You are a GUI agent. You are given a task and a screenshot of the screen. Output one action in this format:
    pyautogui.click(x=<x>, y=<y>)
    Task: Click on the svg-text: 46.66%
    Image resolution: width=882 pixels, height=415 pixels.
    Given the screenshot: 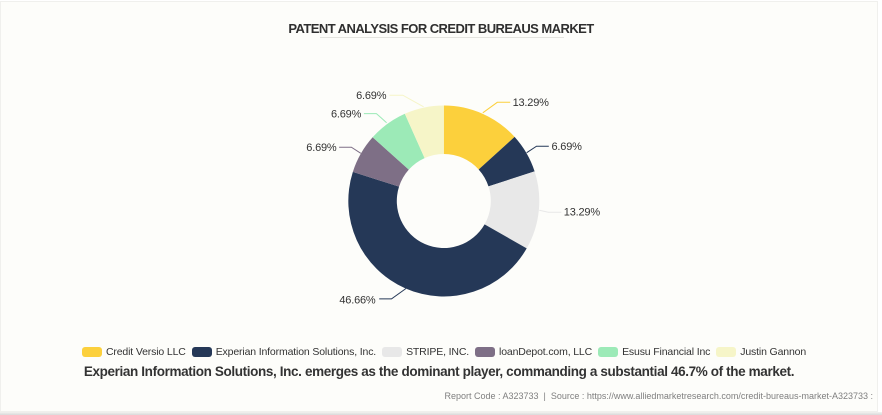 What is the action you would take?
    pyautogui.click(x=357, y=300)
    